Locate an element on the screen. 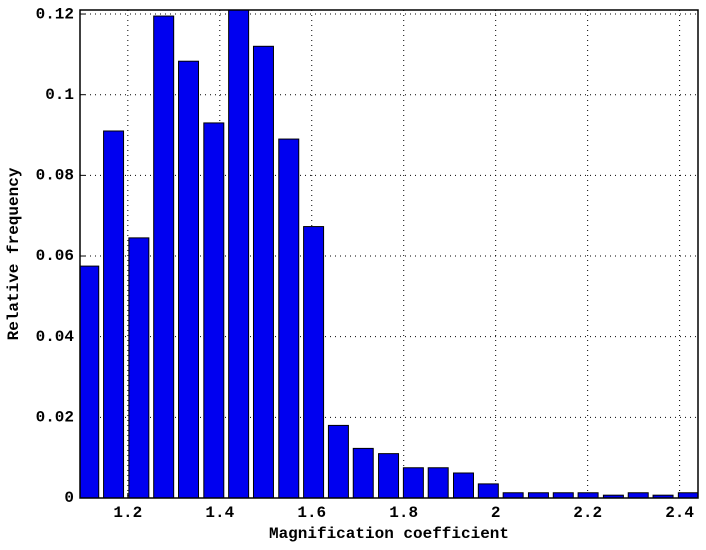  x-tick-label: 1.4 is located at coordinates (219, 513).